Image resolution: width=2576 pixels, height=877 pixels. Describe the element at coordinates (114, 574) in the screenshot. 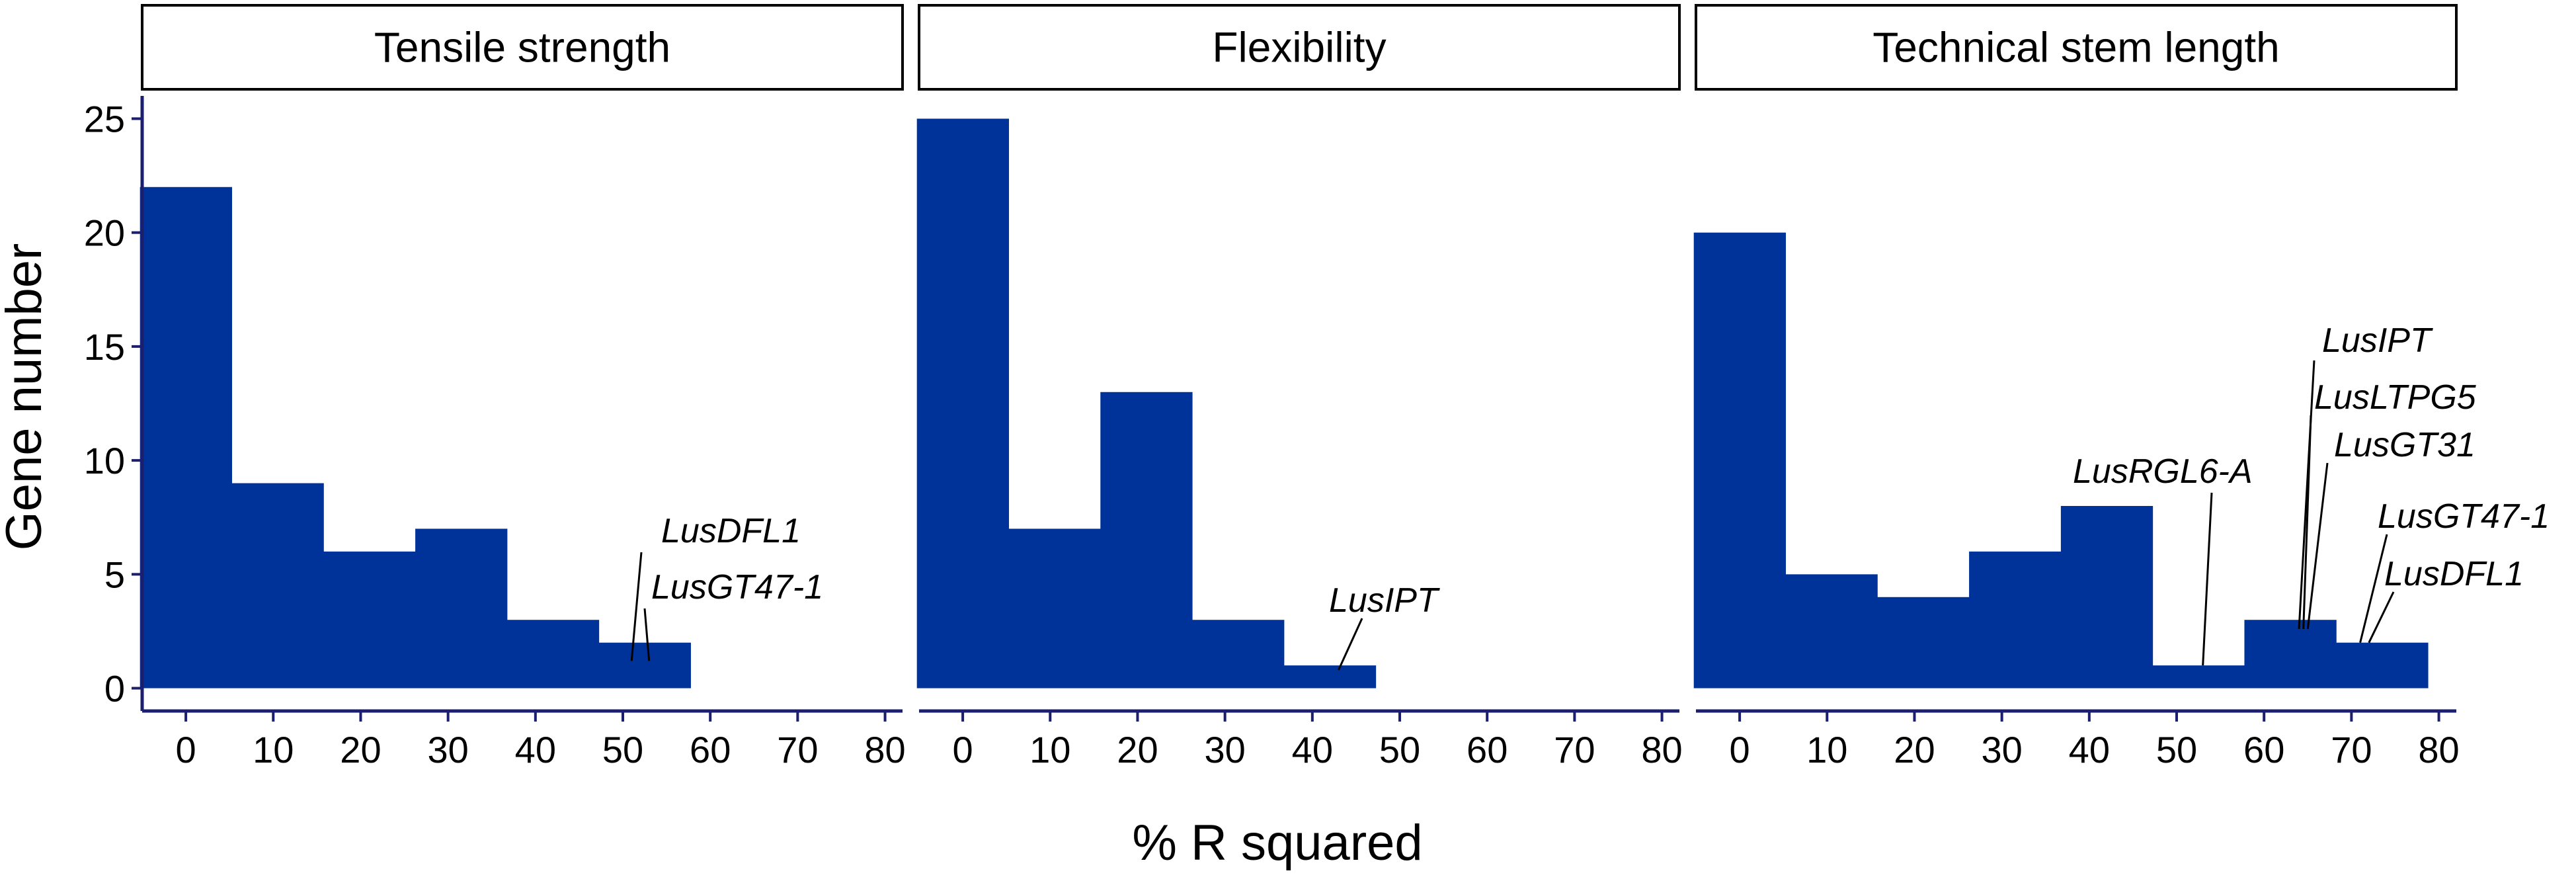

I see `y-tick-label: 5` at that location.